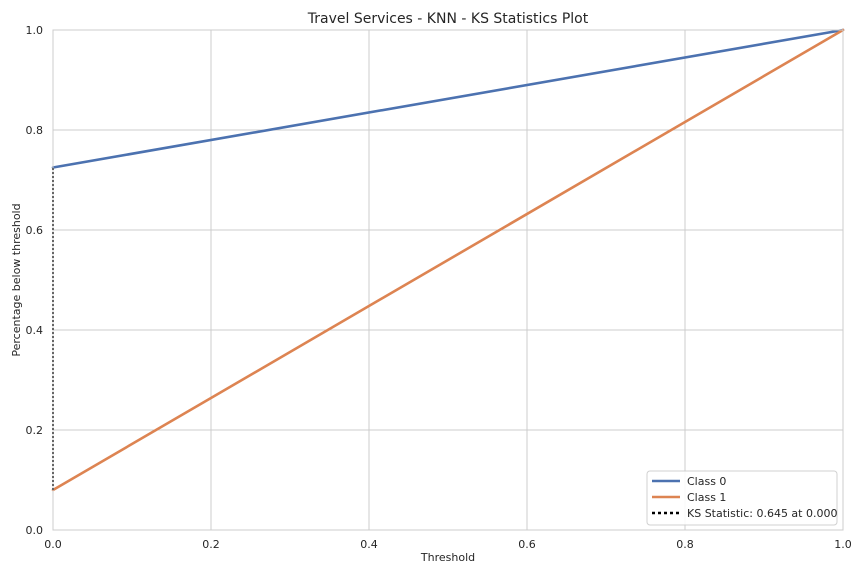 This screenshot has width=864, height=576. Describe the element at coordinates (35, 130) in the screenshot. I see `y-tick-label: 0.8` at that location.